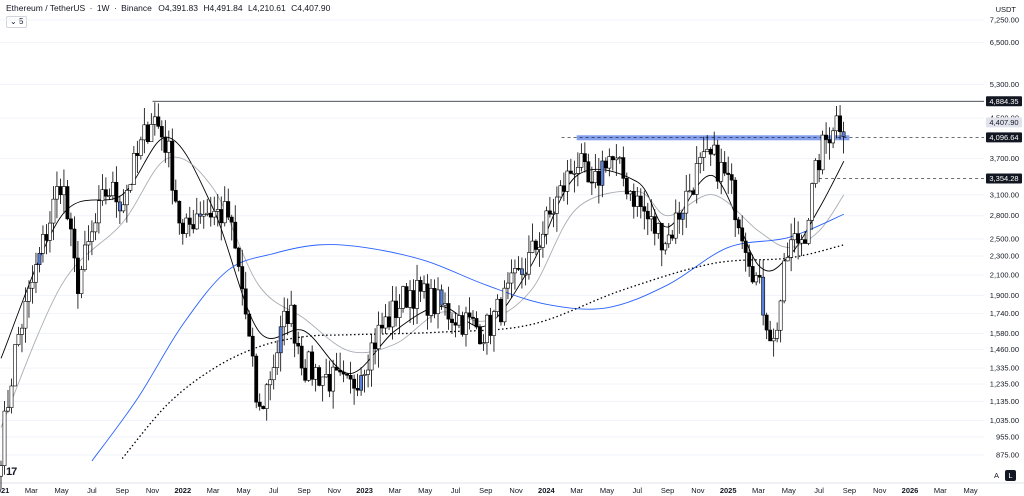 The image size is (1024, 496). I want to click on indicators-toggle: ⌄ 5, so click(17, 22).